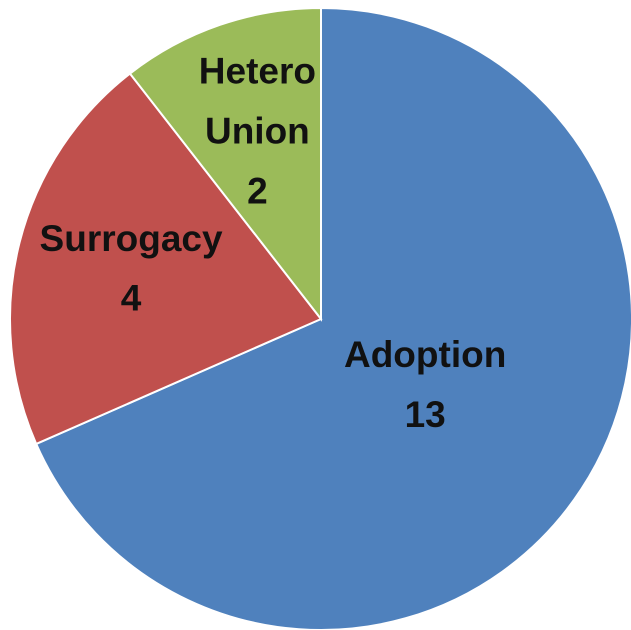 This screenshot has height=630, width=631. I want to click on slice-label: Hetero Union, so click(257, 100).